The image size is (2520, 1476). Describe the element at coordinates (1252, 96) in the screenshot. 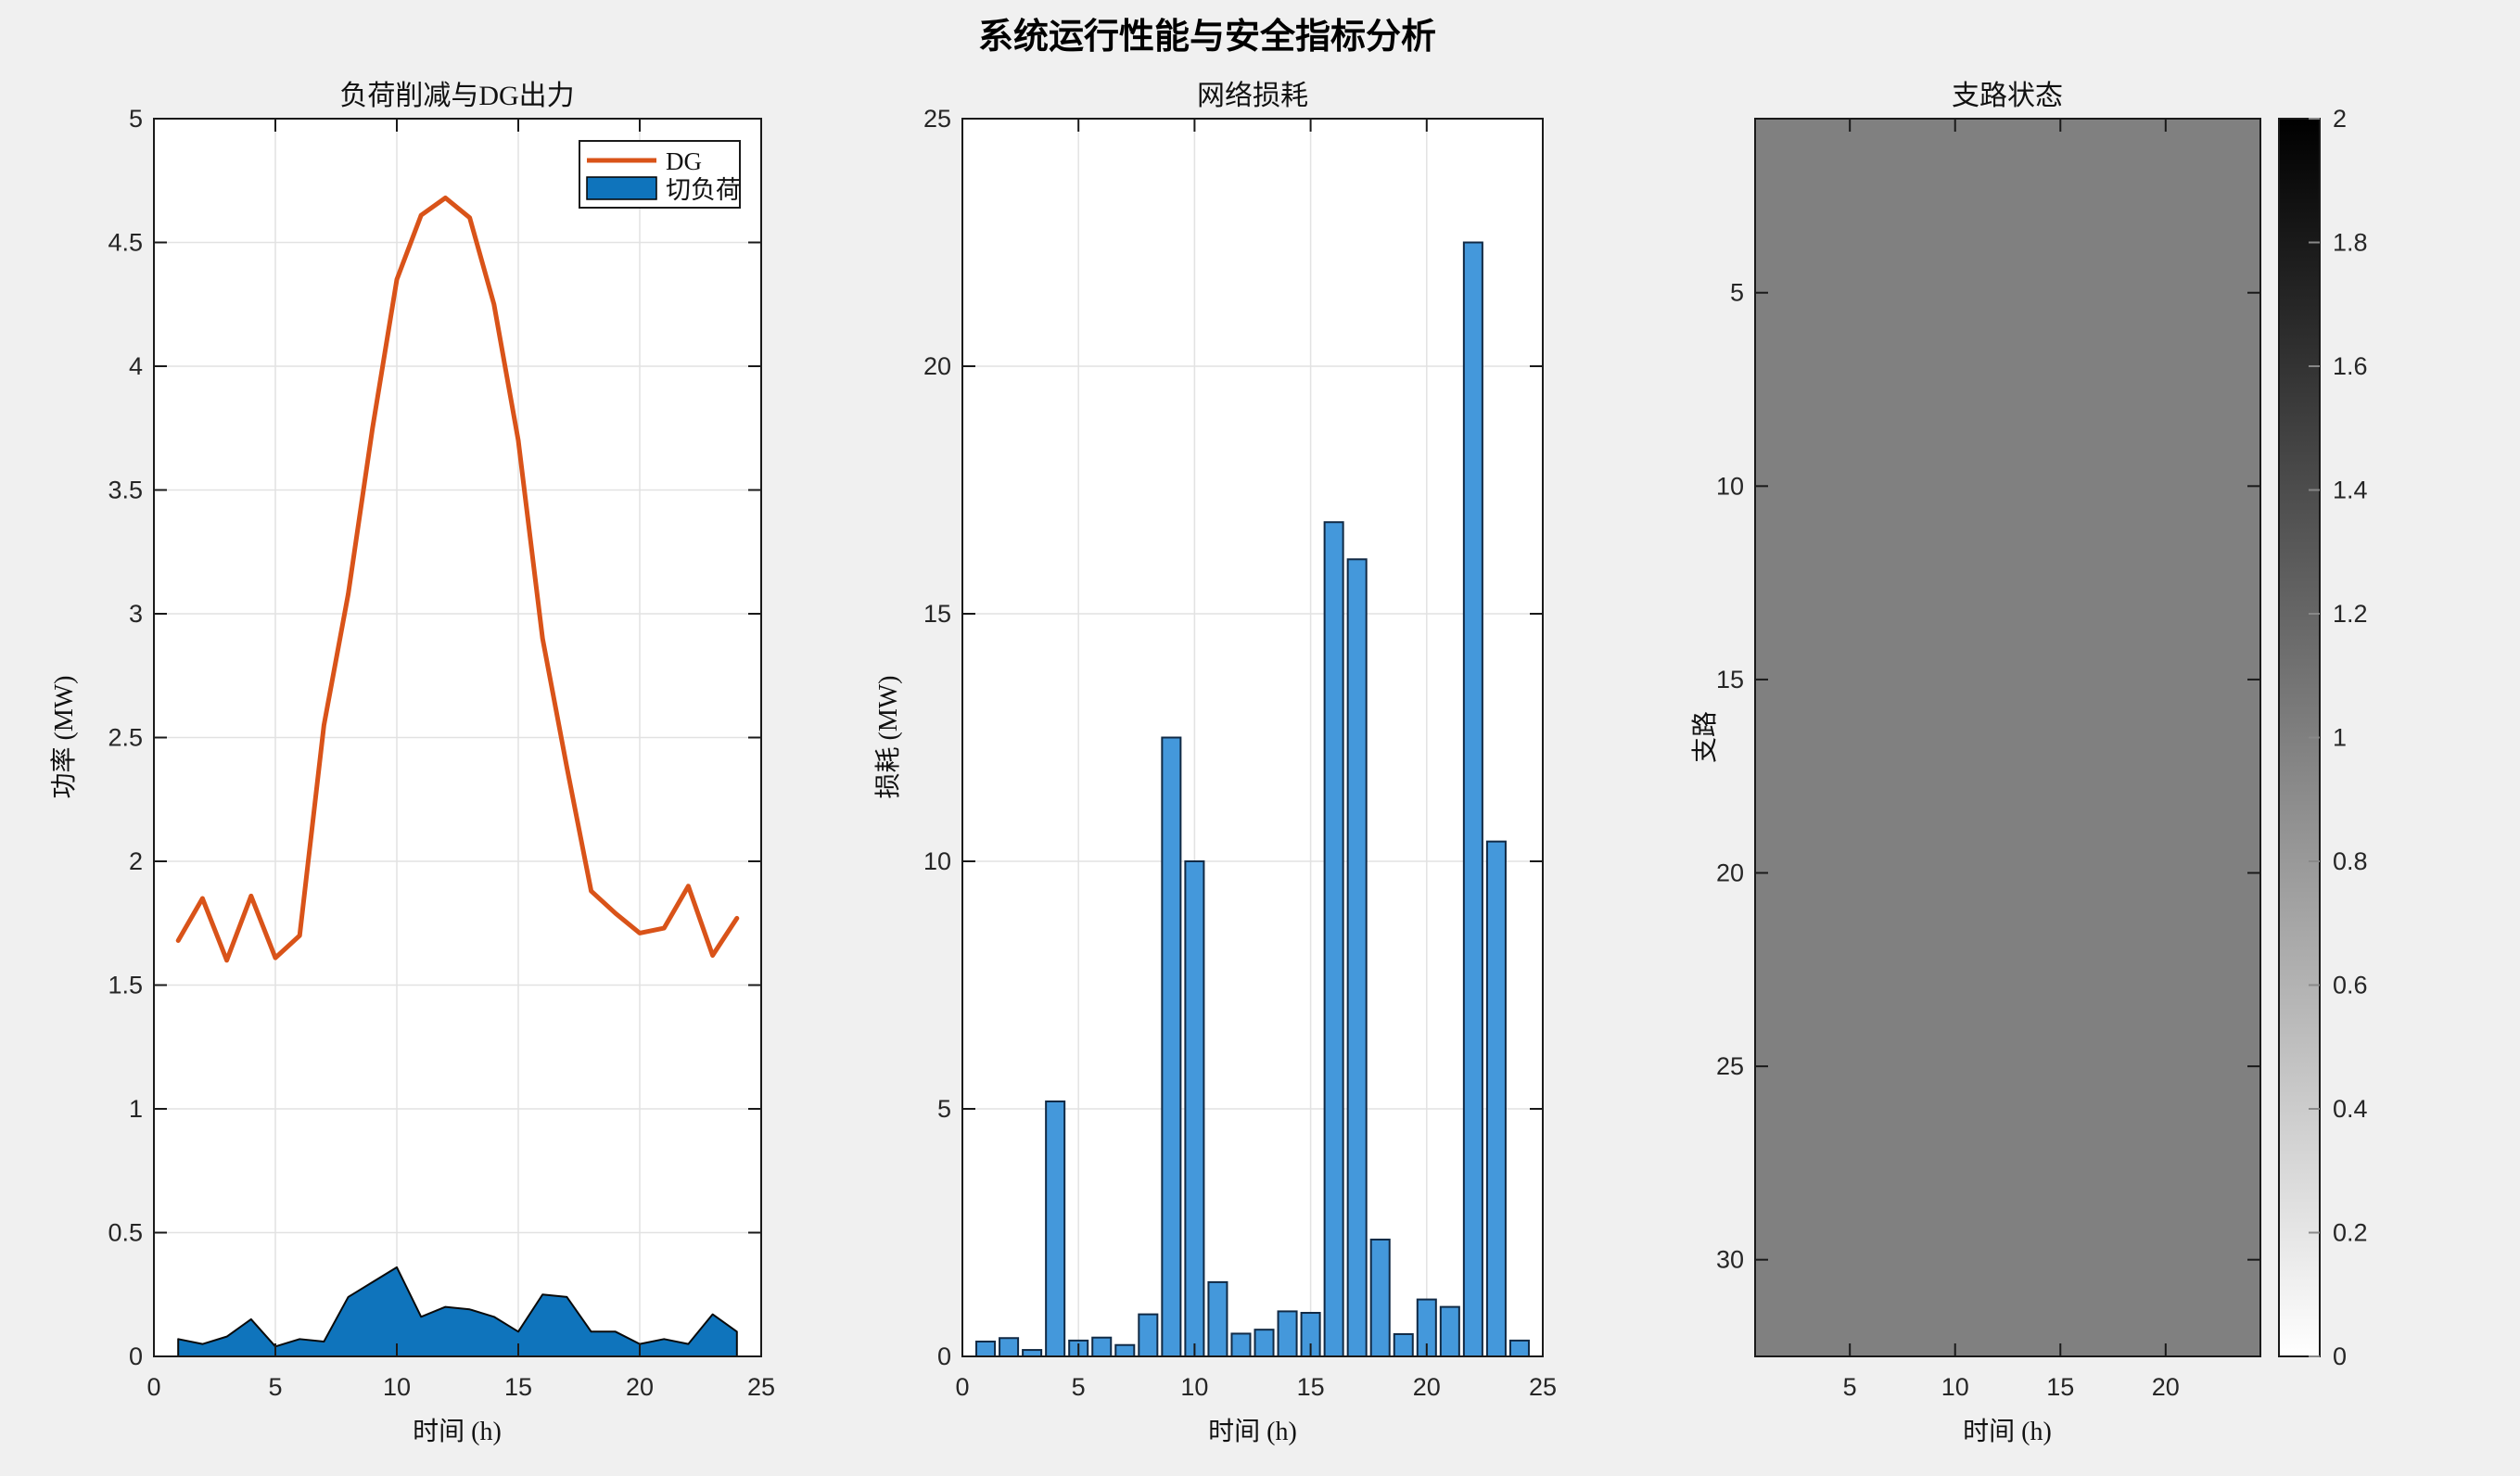

I see `title-losses: 网络损耗` at that location.